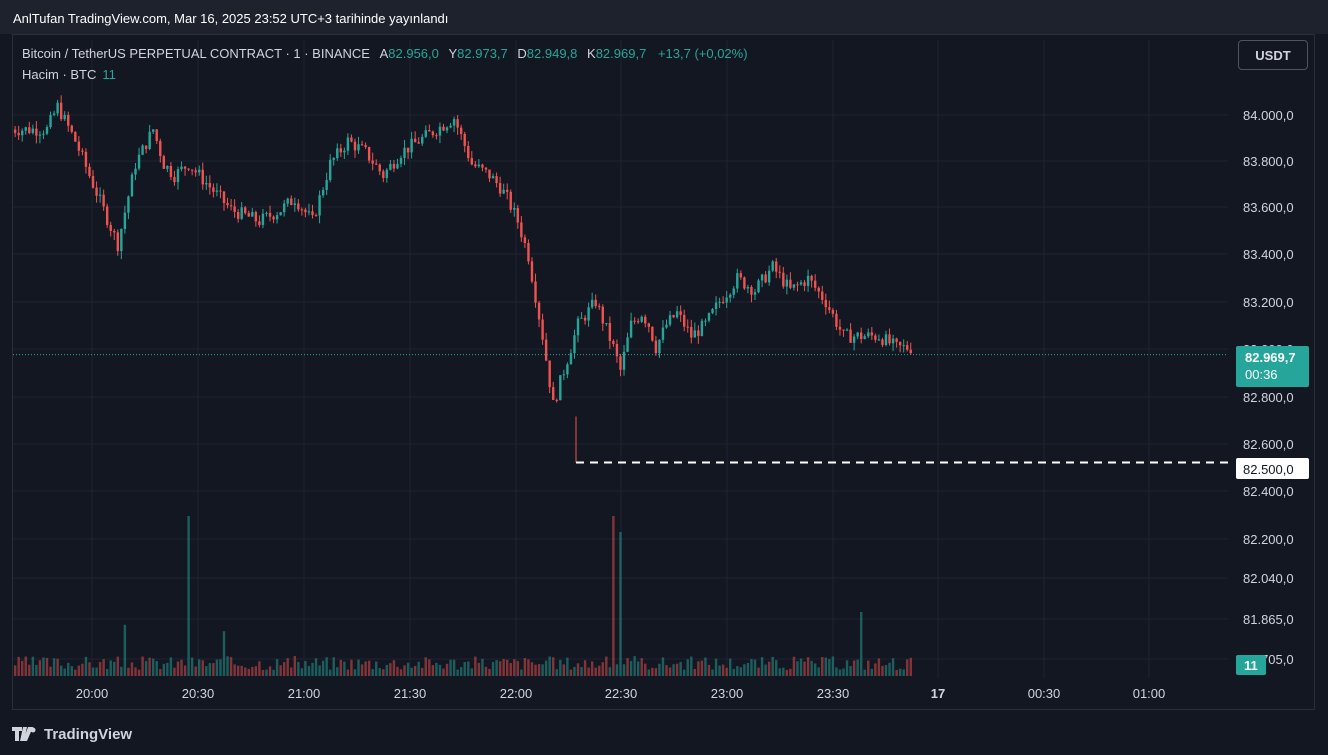  What do you see at coordinates (59, 74) in the screenshot?
I see `volume-label: Hacim · BTC` at bounding box center [59, 74].